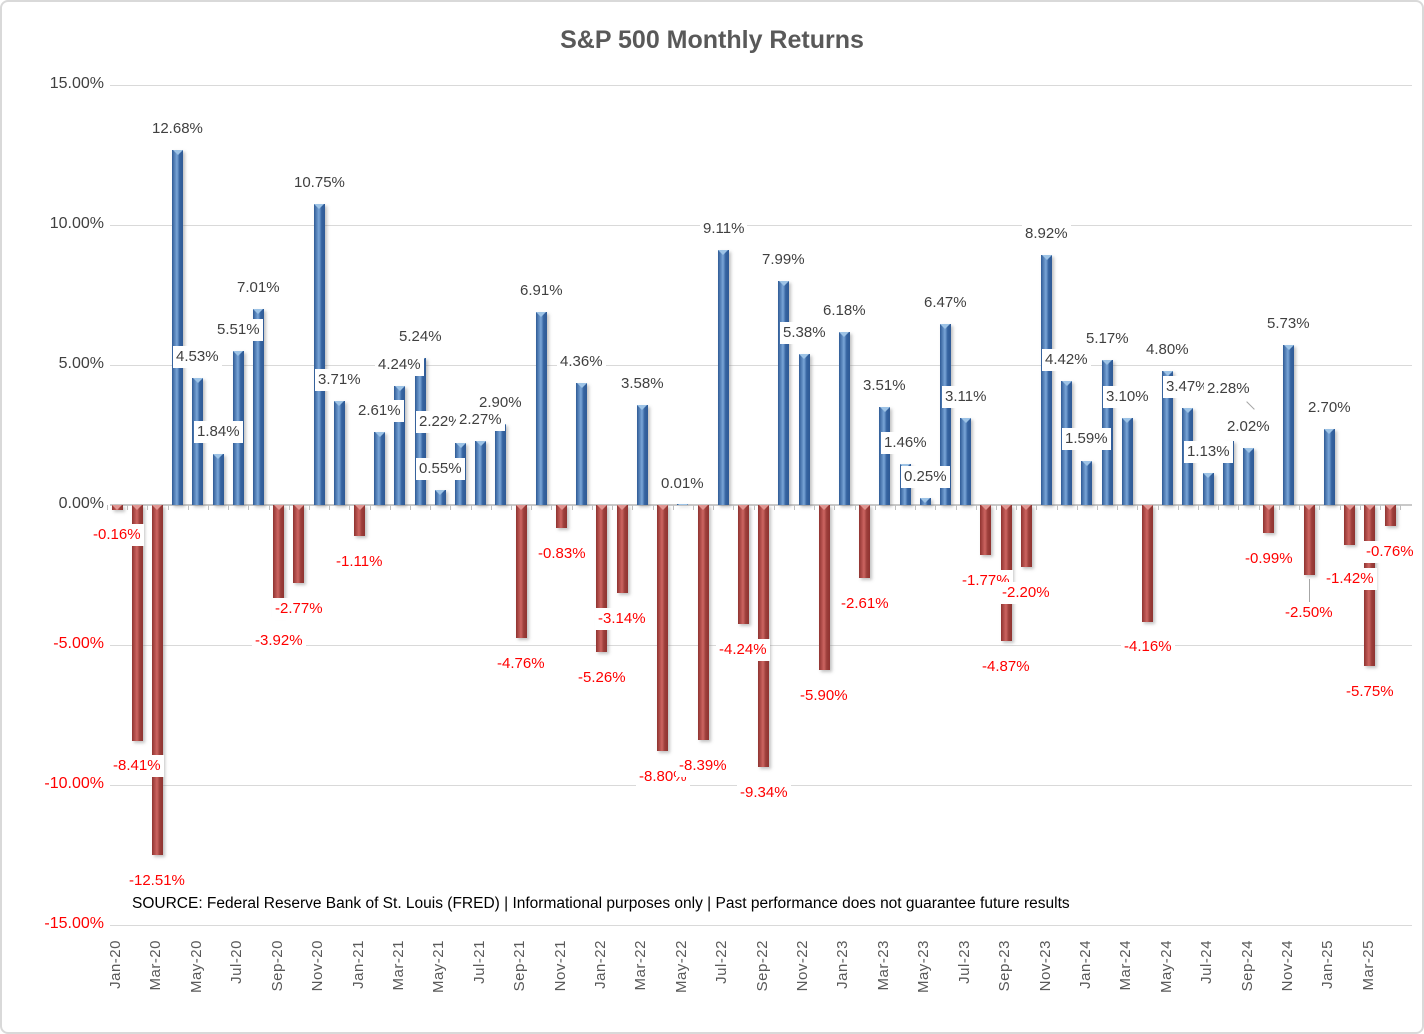 The width and height of the screenshot is (1424, 1034). What do you see at coordinates (762, 966) in the screenshot?
I see `x-tick-label: Sep-22` at bounding box center [762, 966].